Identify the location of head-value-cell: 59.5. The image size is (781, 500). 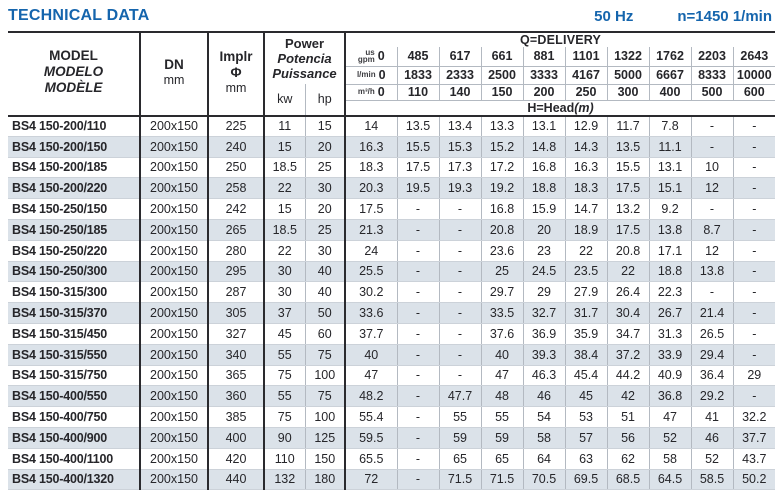
(371, 438).